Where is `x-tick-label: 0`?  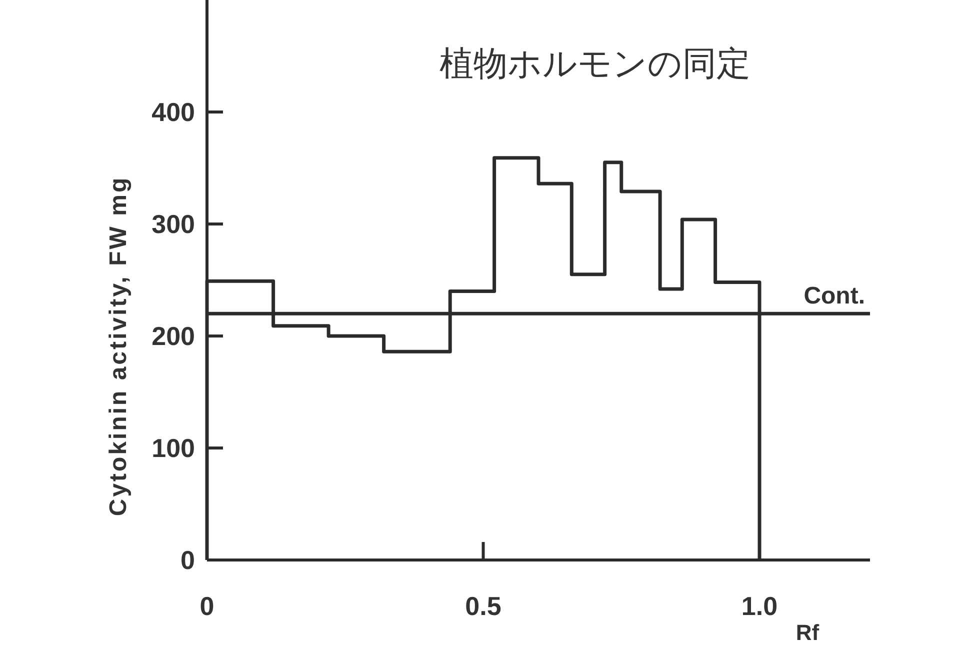
x-tick-label: 0 is located at coordinates (207, 606).